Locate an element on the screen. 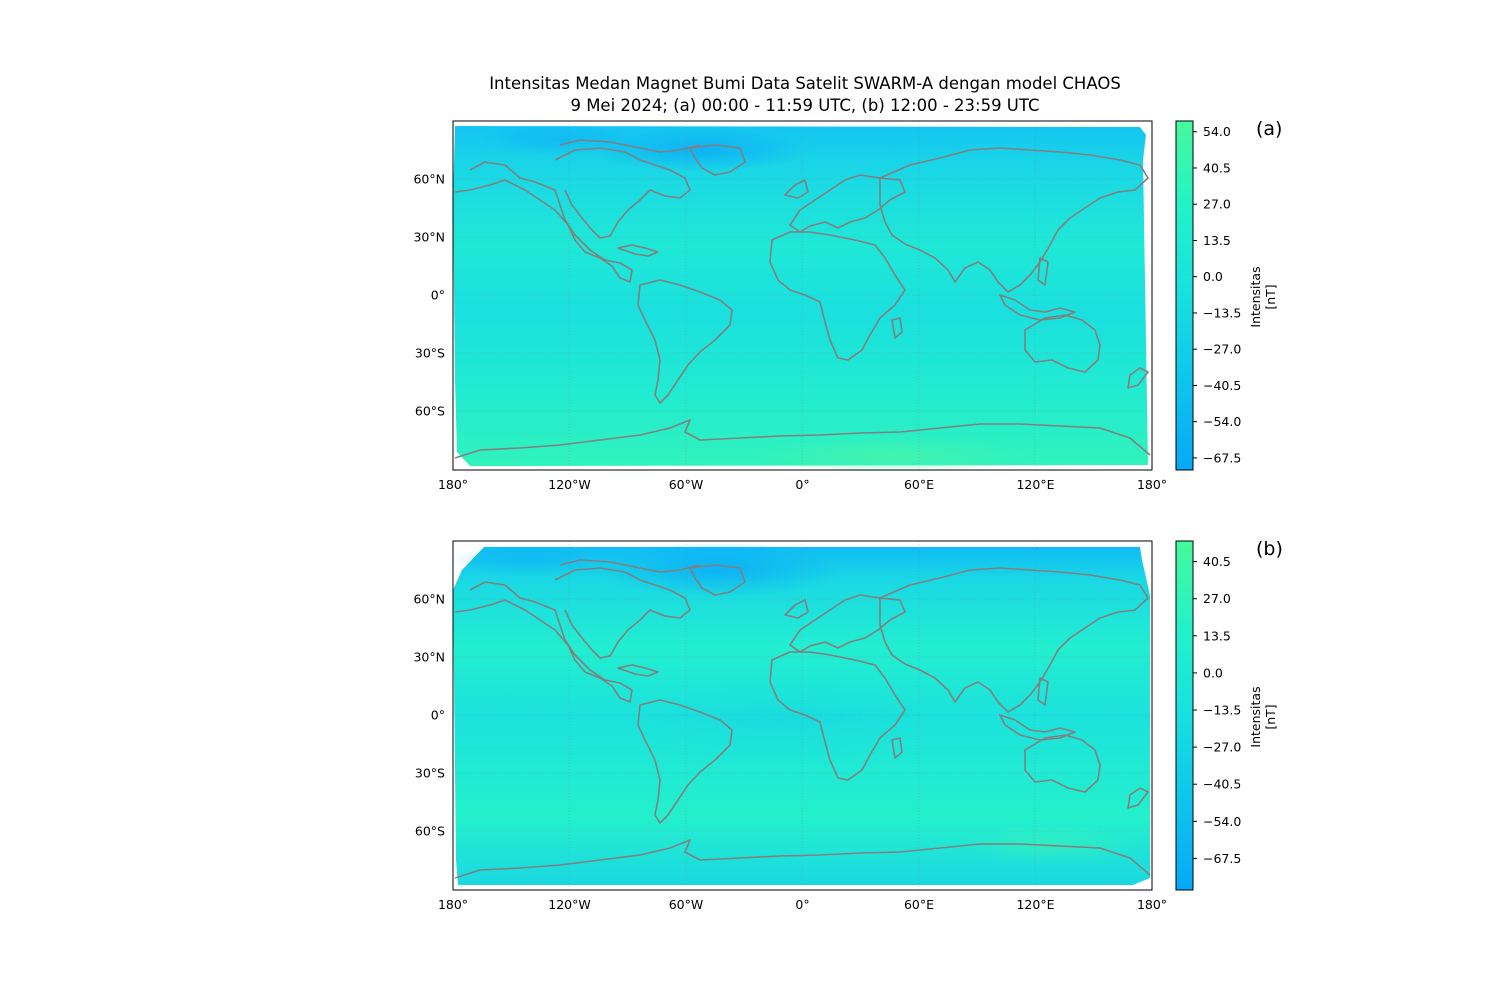 This screenshot has height=1000, width=1500. colorbar-ticks-b: 40.5 27.0 13.5 0.0 −13.5 −27.0 −40.5 −54.0 −67.5 is located at coordinates (1217, 710).